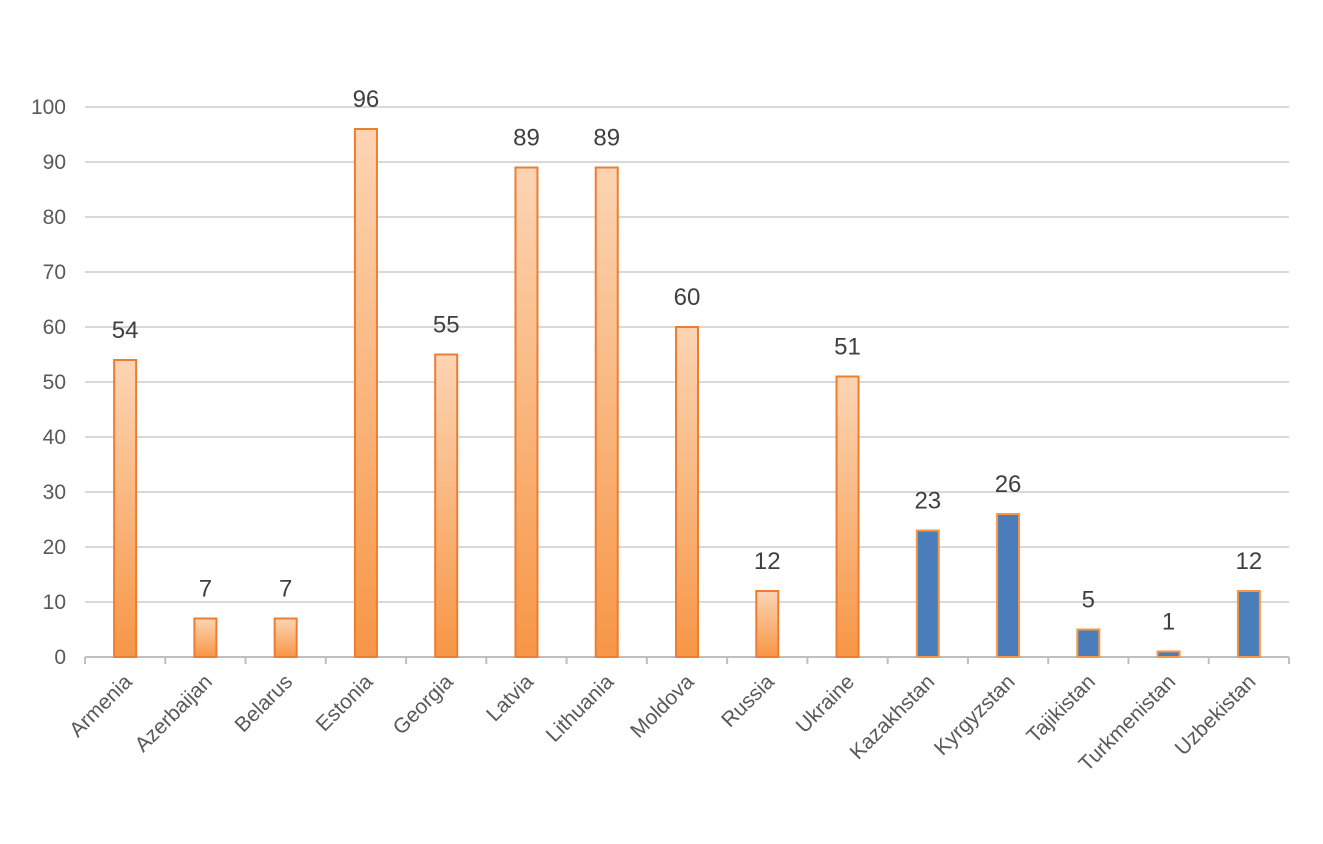 The height and width of the screenshot is (844, 1323). Describe the element at coordinates (423, 704) in the screenshot. I see `x-category-label: Georgia` at that location.